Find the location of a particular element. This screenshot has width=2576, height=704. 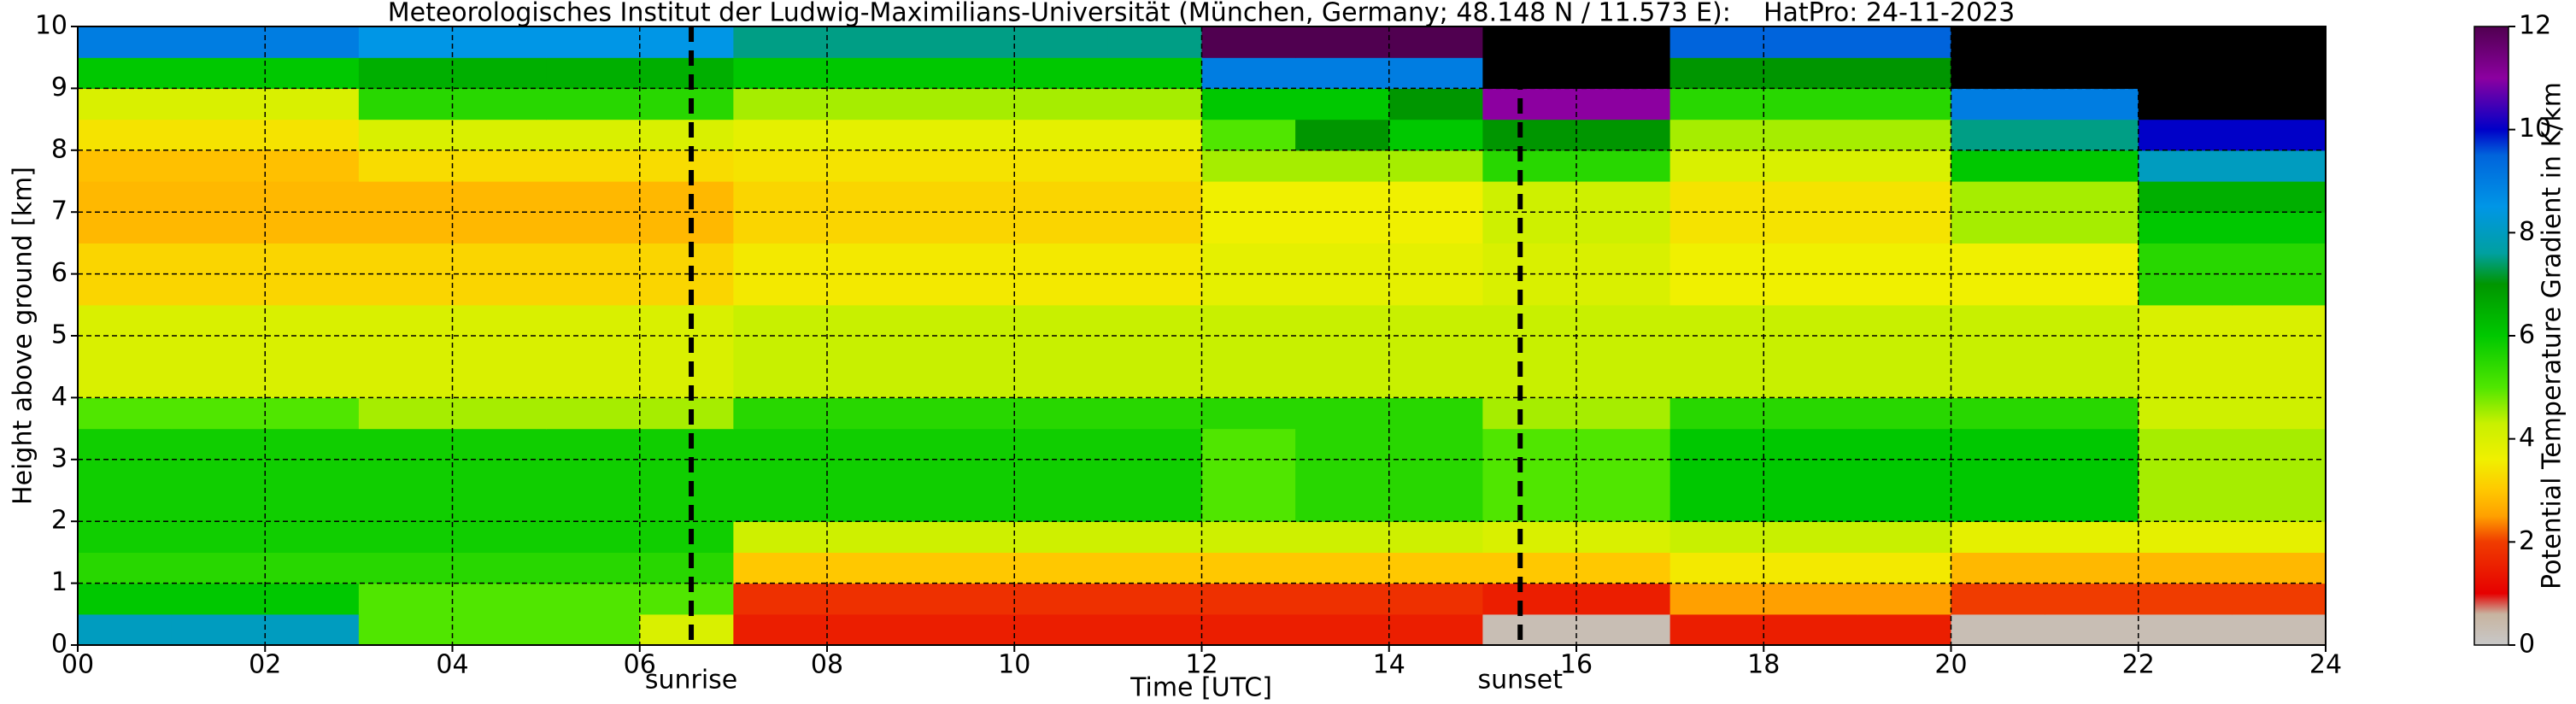

x-tick-label: 00 is located at coordinates (78, 665).